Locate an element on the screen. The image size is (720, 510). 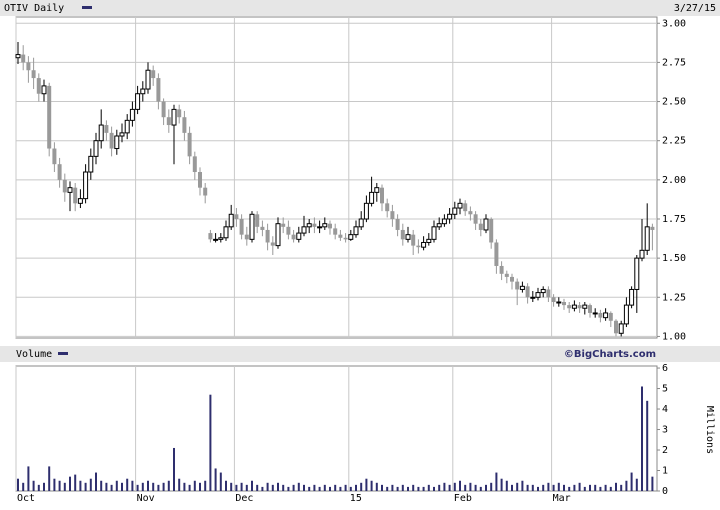
y-tick-label: 2.25 is located at coordinates (674, 141).